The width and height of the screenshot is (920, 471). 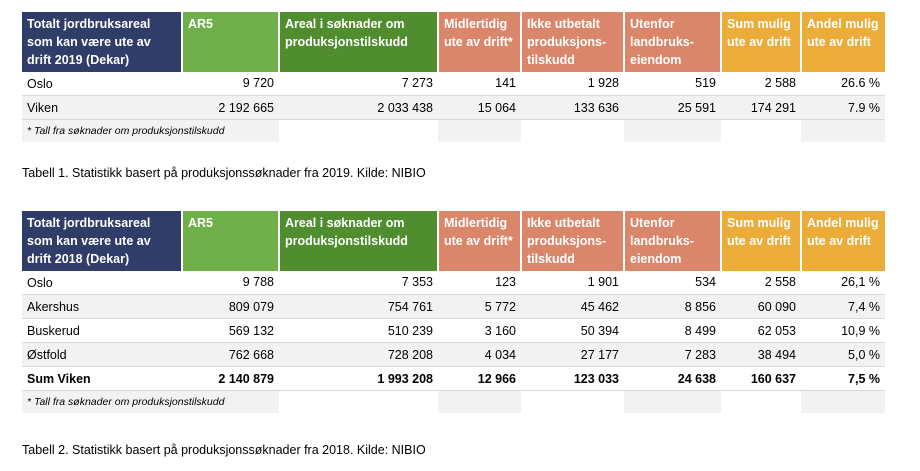 What do you see at coordinates (479, 306) in the screenshot?
I see `cell-midlertidig: 5 772` at bounding box center [479, 306].